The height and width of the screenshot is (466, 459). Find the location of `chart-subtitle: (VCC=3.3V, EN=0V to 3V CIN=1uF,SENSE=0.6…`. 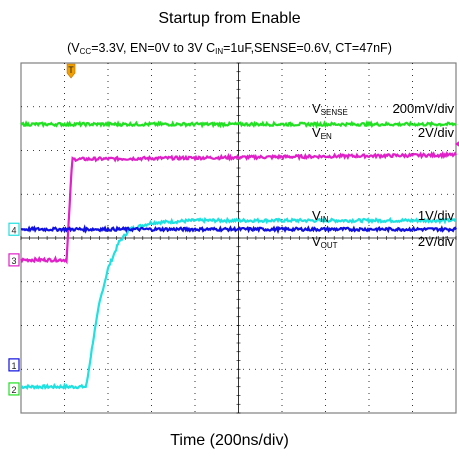

chart-subtitle: (VCC=3.3V, EN=0V to 3V CIN=1uF,SENSE=0.6… is located at coordinates (229, 48).